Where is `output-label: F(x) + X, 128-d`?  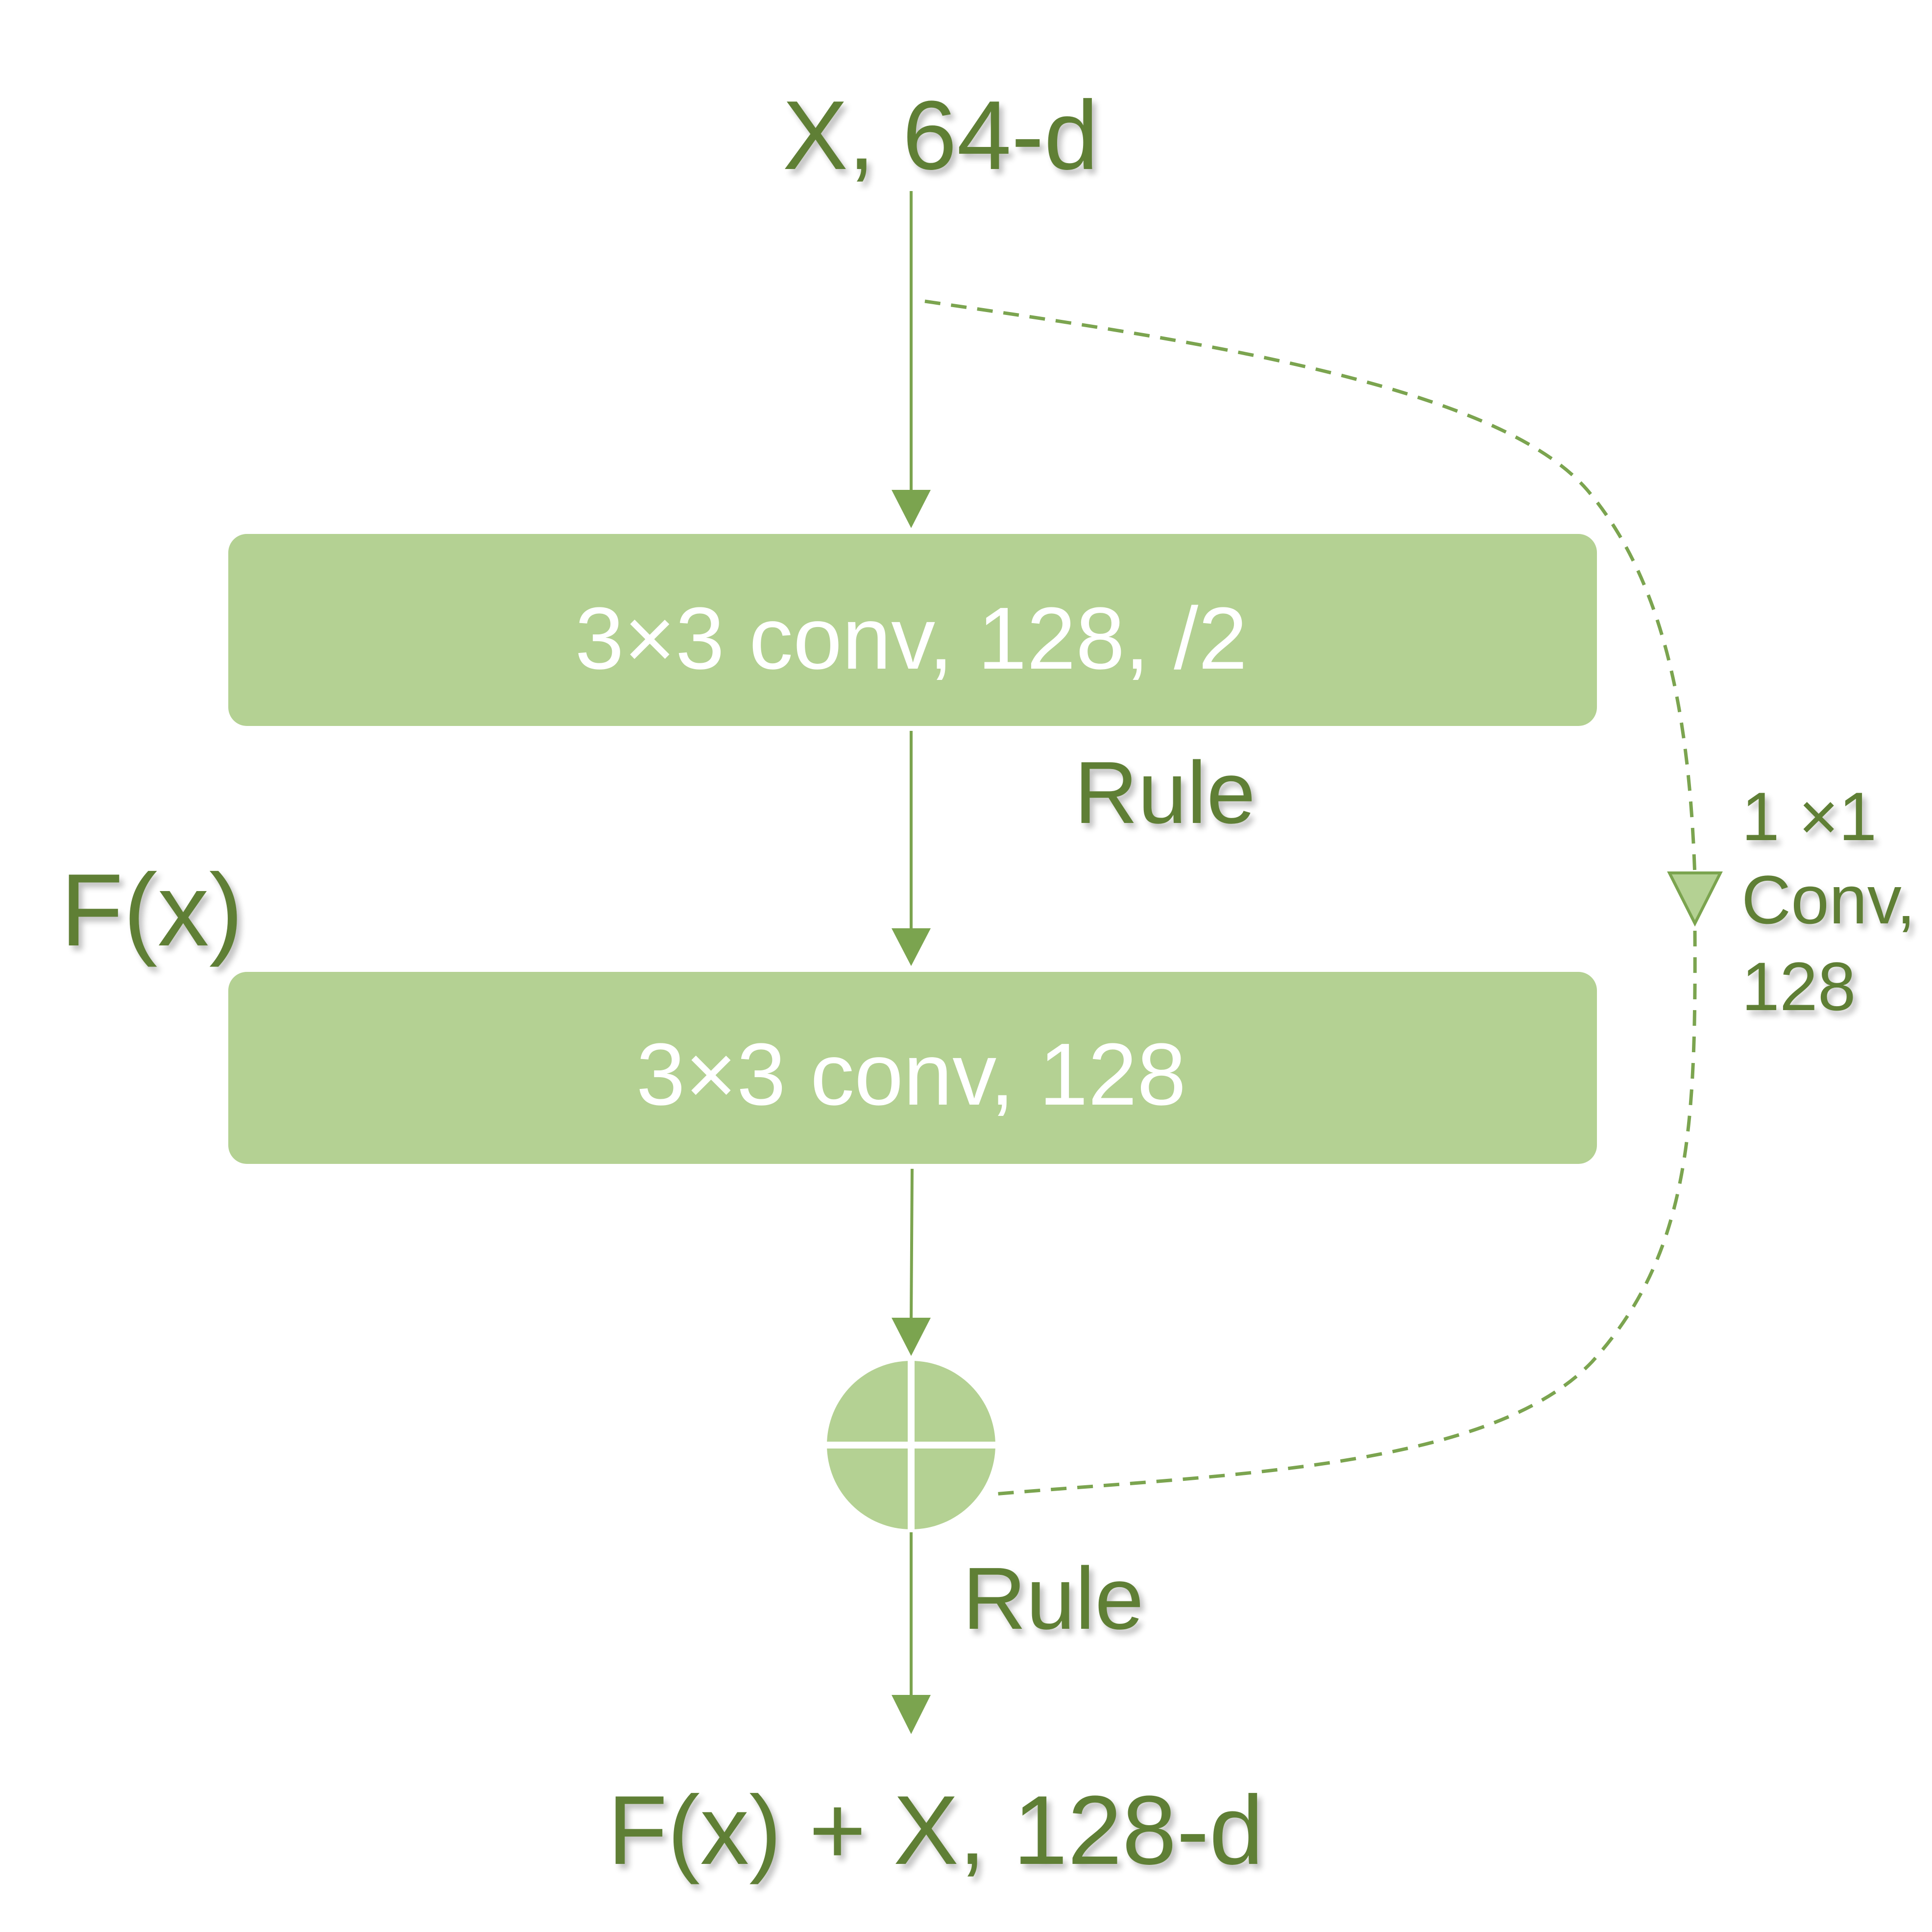 output-label: F(x) + X, 128-d is located at coordinates (935, 1830).